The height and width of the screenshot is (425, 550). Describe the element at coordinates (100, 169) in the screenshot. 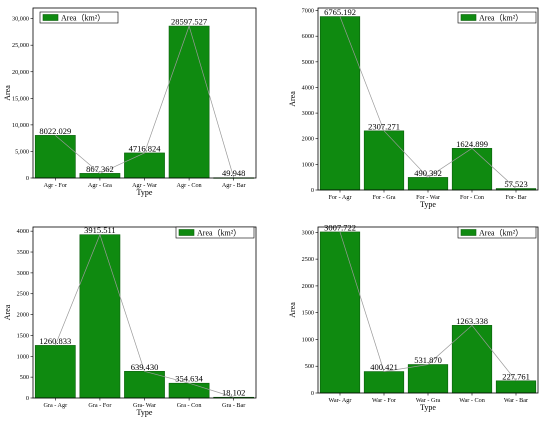

I see `data-label-2: 867.362` at that location.